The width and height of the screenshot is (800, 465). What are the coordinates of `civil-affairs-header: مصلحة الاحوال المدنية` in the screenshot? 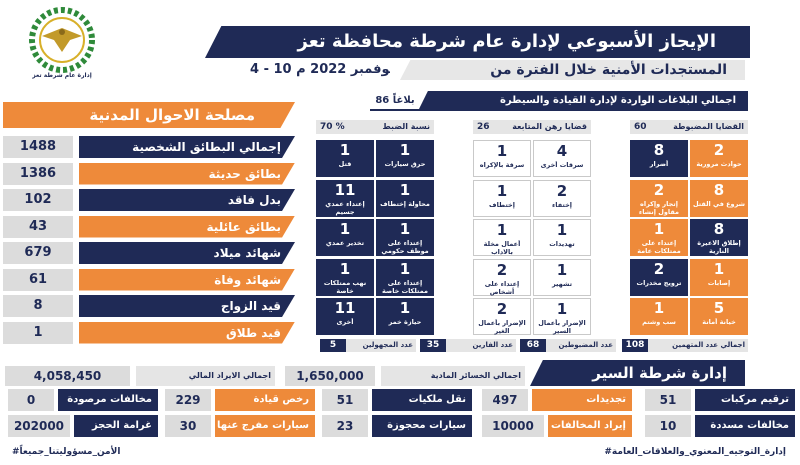 It's located at (149, 115).